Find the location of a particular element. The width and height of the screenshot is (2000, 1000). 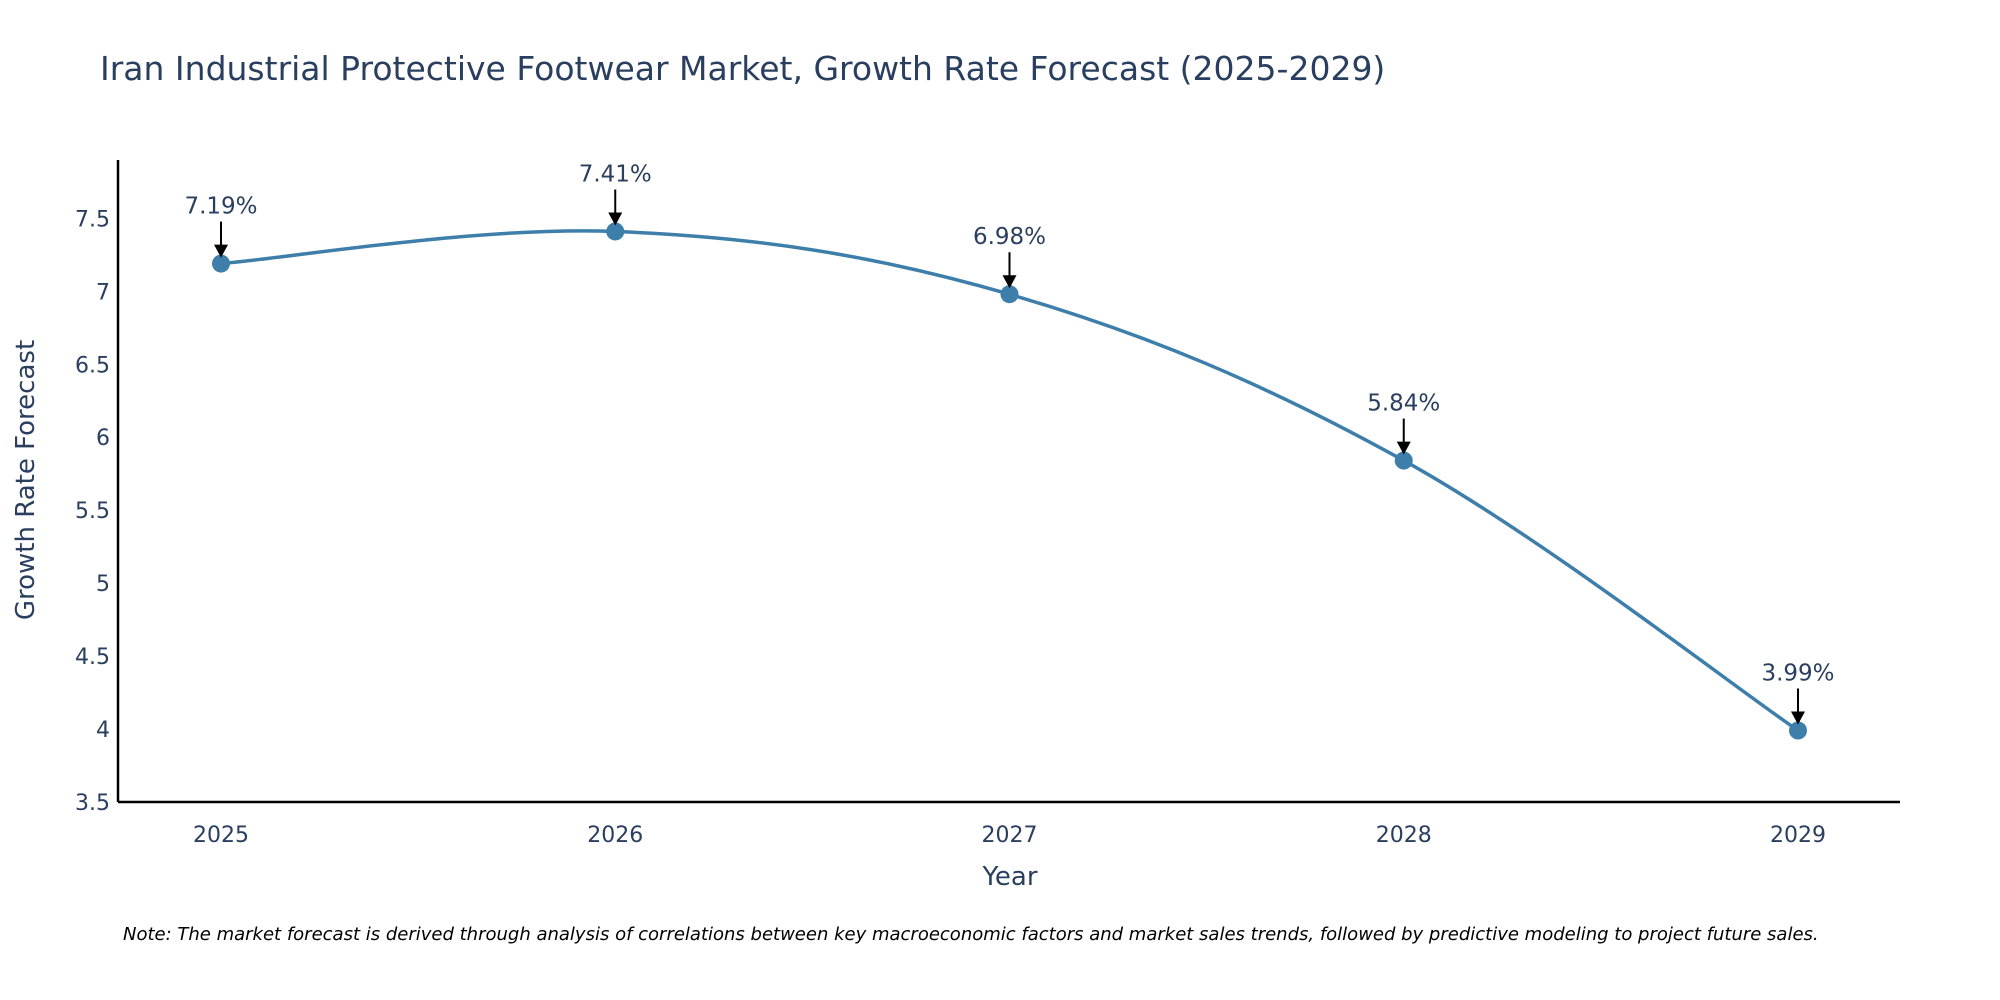

y-tick-label: 6 is located at coordinates (103, 438).